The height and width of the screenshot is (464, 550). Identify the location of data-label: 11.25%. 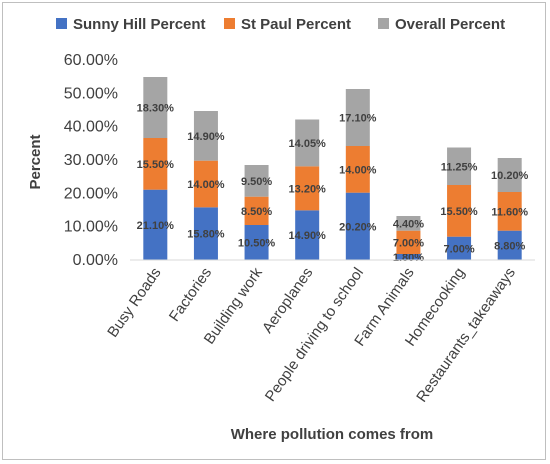
(459, 167).